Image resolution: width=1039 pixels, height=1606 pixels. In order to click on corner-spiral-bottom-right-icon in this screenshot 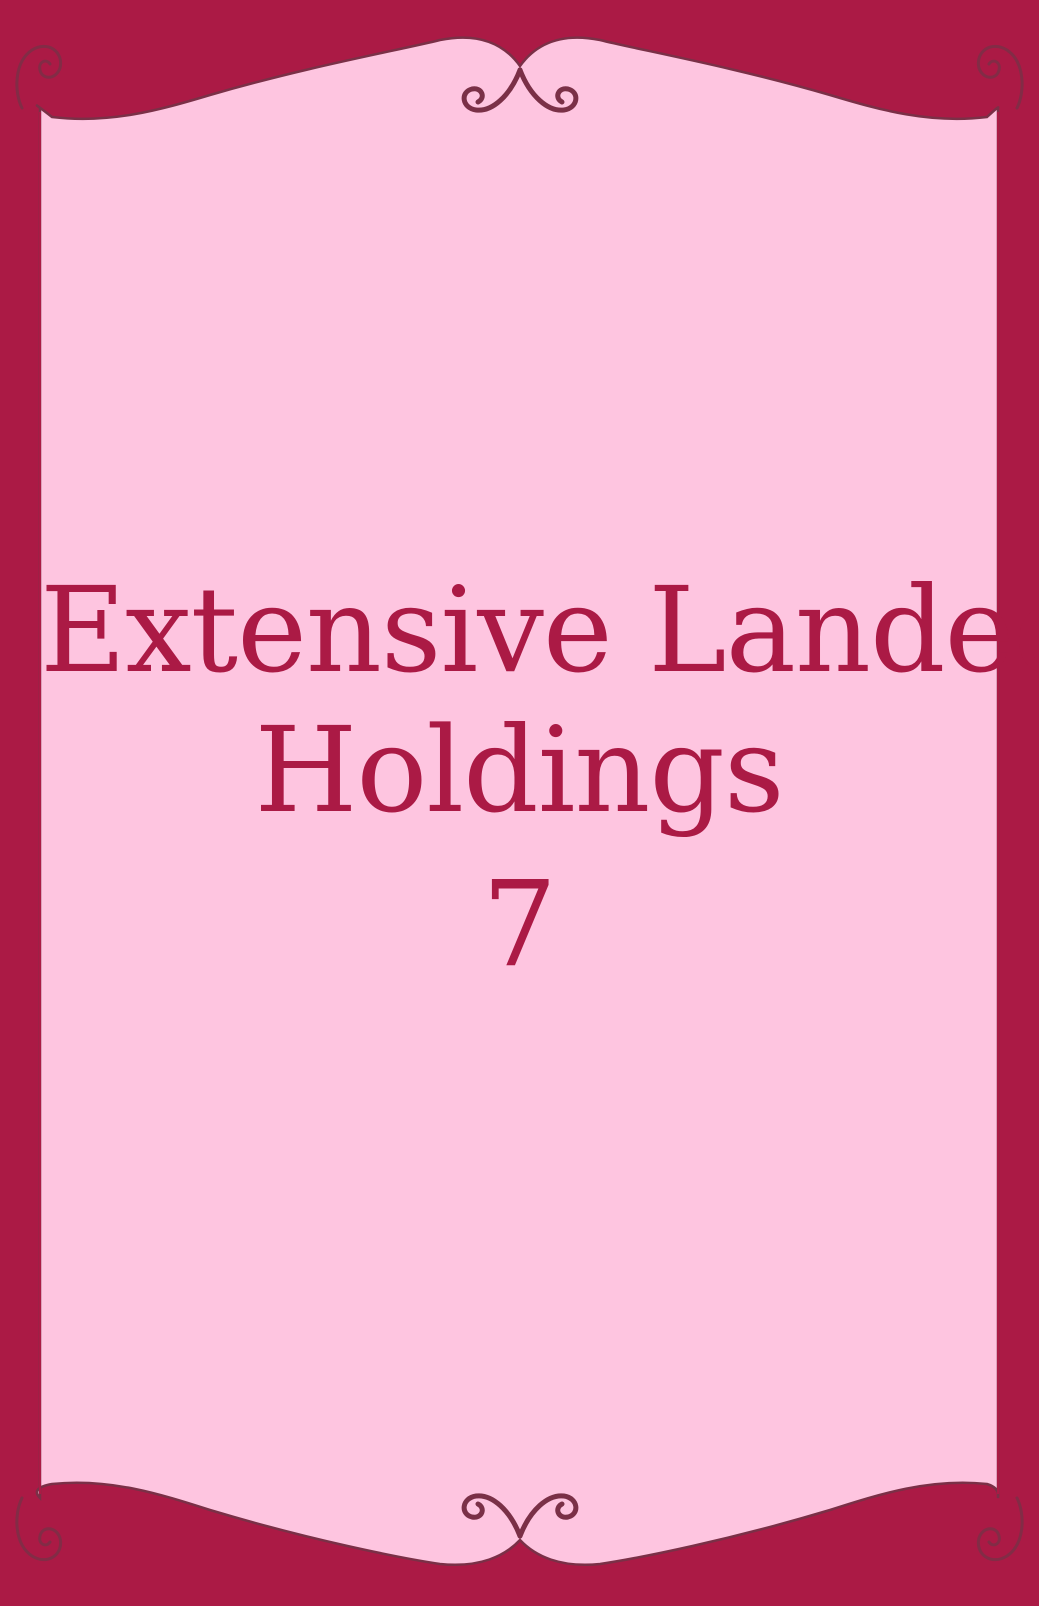, I will do `click(1000, 1529)`.